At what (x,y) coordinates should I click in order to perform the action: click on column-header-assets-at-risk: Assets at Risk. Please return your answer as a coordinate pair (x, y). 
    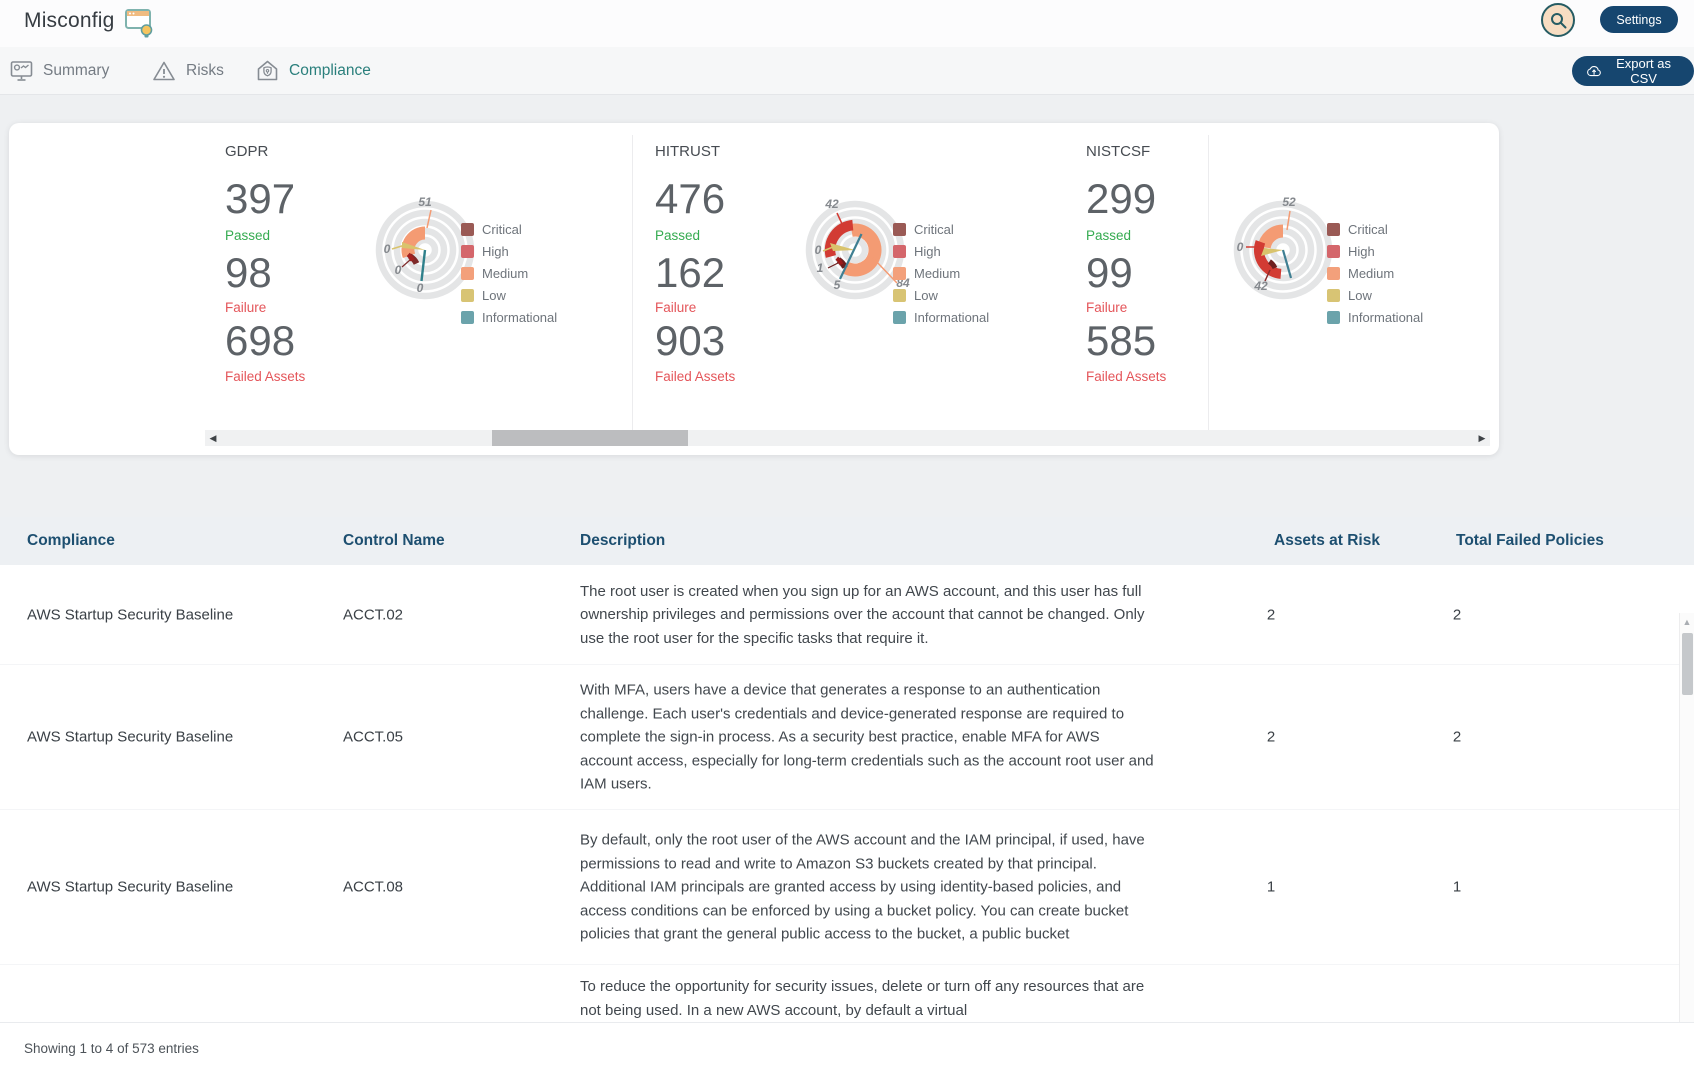
    Looking at the image, I should click on (1327, 540).